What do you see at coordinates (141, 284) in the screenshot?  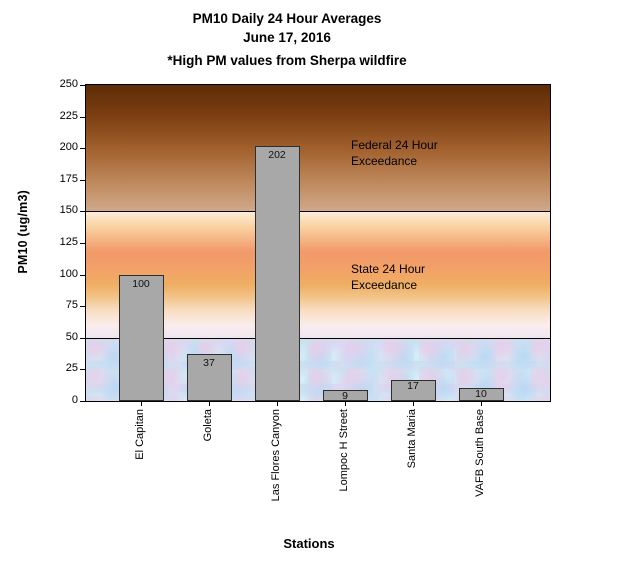 I see `bar-value-label: 100` at bounding box center [141, 284].